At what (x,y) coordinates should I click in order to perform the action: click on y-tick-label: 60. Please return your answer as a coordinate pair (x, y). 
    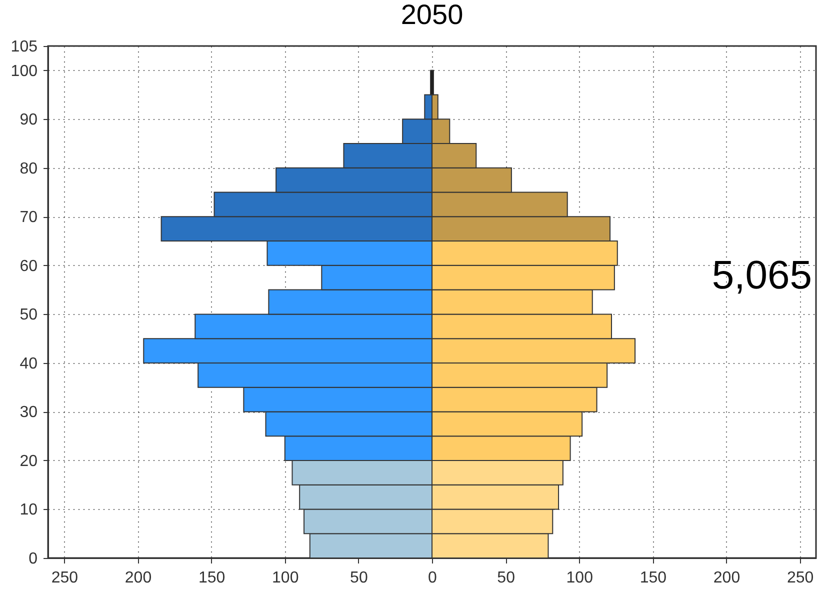
    Looking at the image, I should click on (29, 266).